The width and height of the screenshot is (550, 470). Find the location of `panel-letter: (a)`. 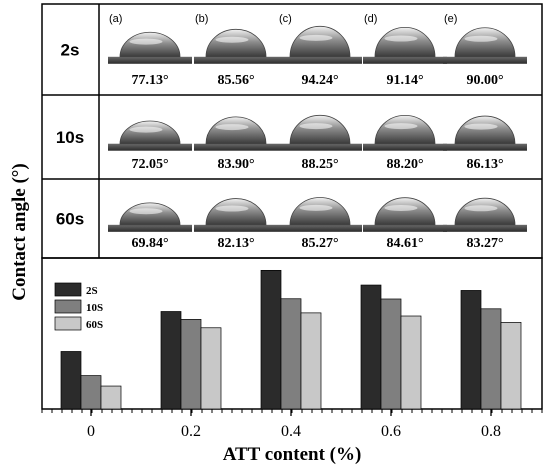

panel-letter: (a) is located at coordinates (115, 19).